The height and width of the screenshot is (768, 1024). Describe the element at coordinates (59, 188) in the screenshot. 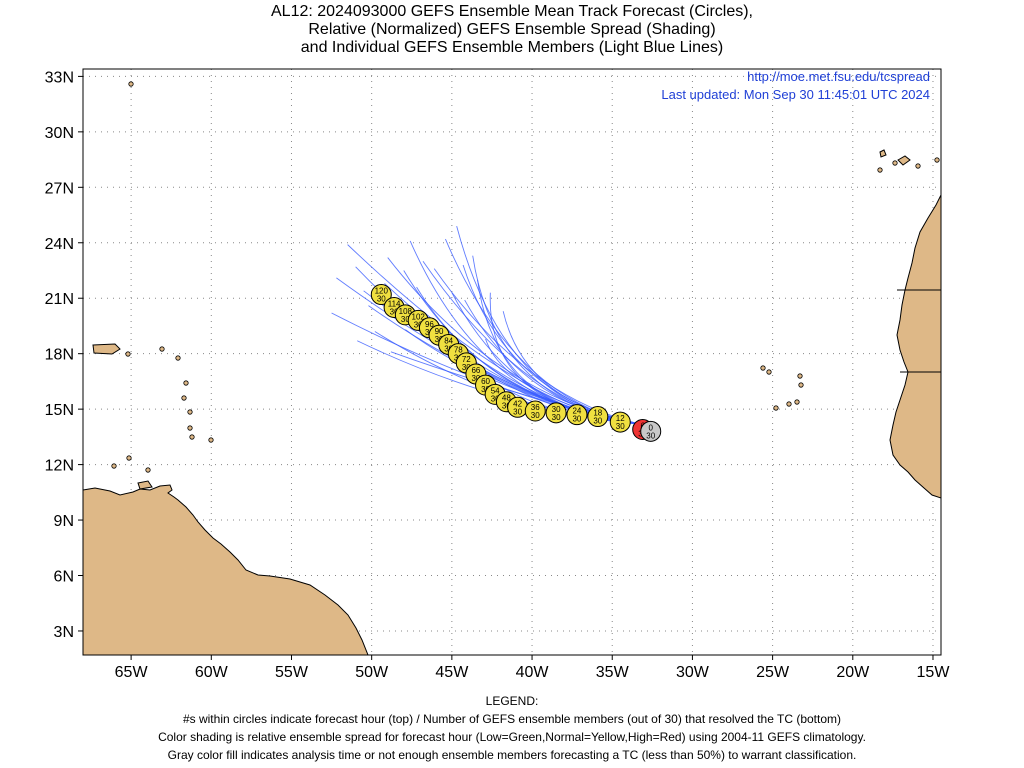

I see `y-tick-label: 27N` at that location.